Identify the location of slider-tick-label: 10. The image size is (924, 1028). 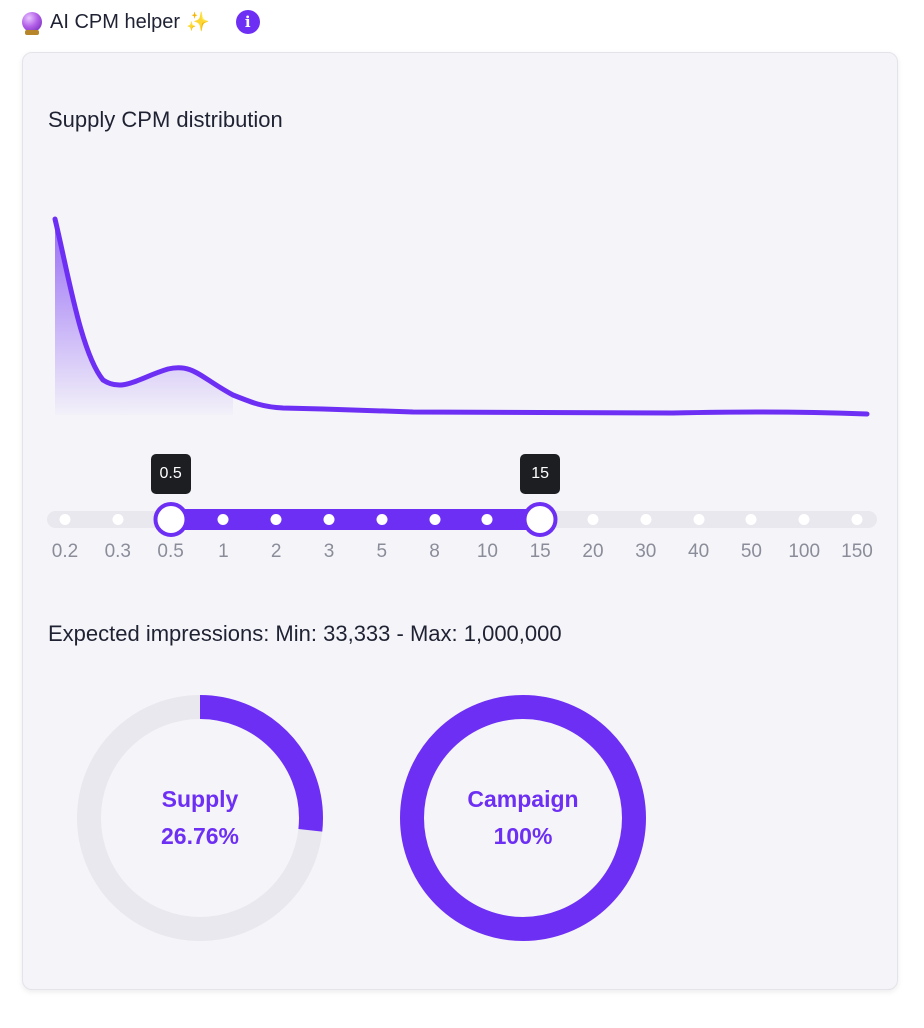
(487, 551).